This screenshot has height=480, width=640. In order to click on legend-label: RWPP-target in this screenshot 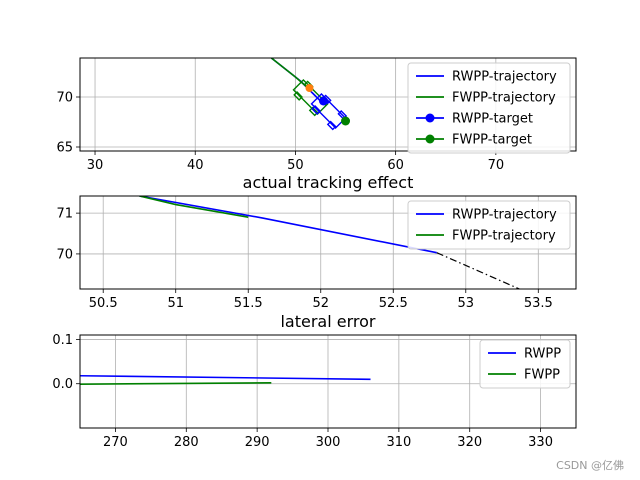, I will do `click(492, 119)`.